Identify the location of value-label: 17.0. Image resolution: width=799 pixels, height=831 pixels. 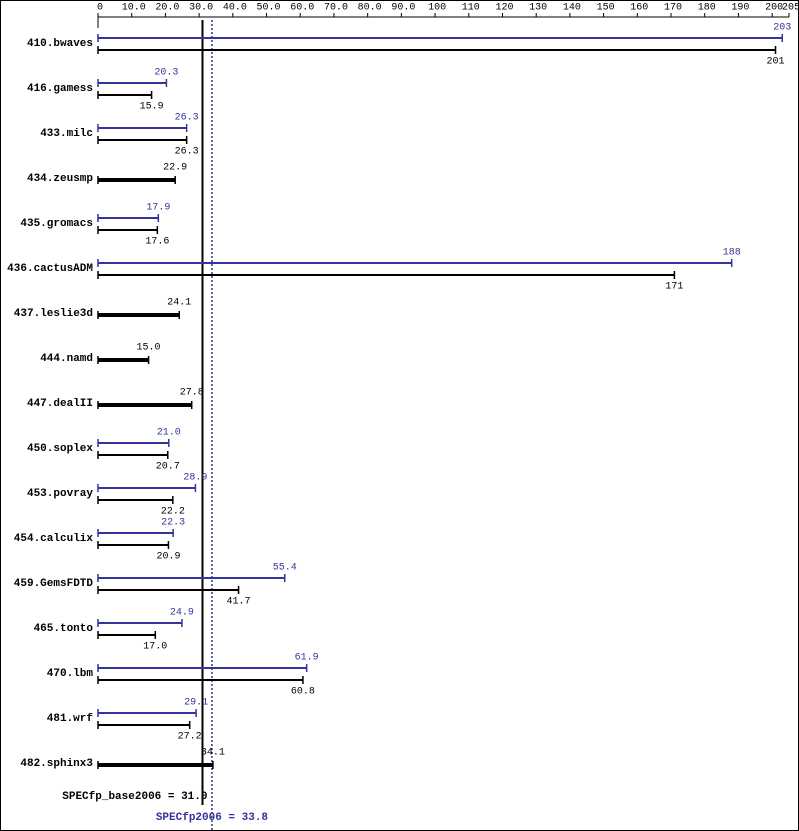
(155, 647).